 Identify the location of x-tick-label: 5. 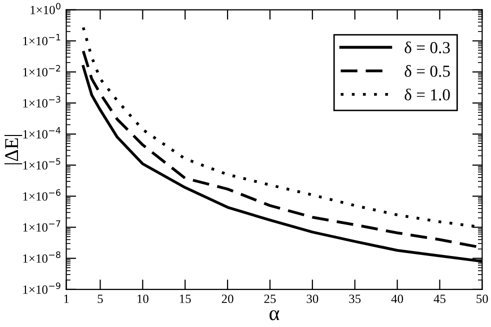
(100, 299).